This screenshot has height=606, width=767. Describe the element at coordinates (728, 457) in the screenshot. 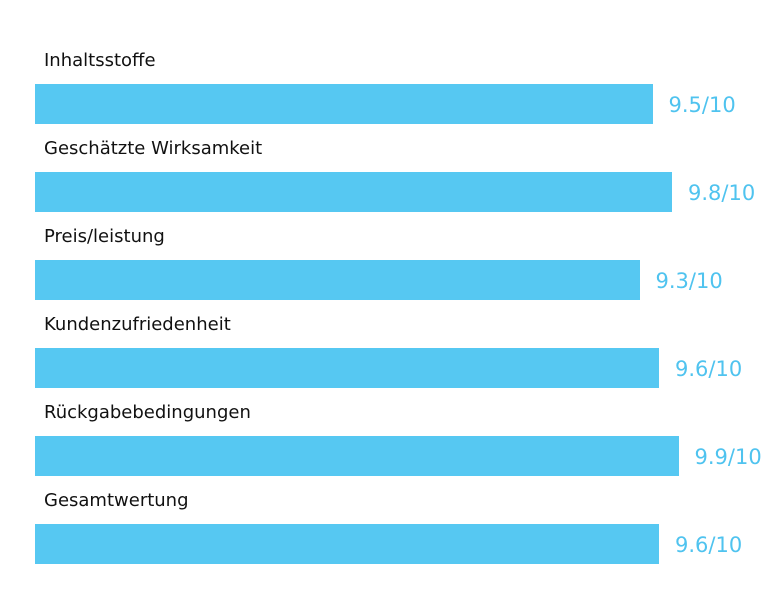

I see `value-label: 9.9/10` at that location.